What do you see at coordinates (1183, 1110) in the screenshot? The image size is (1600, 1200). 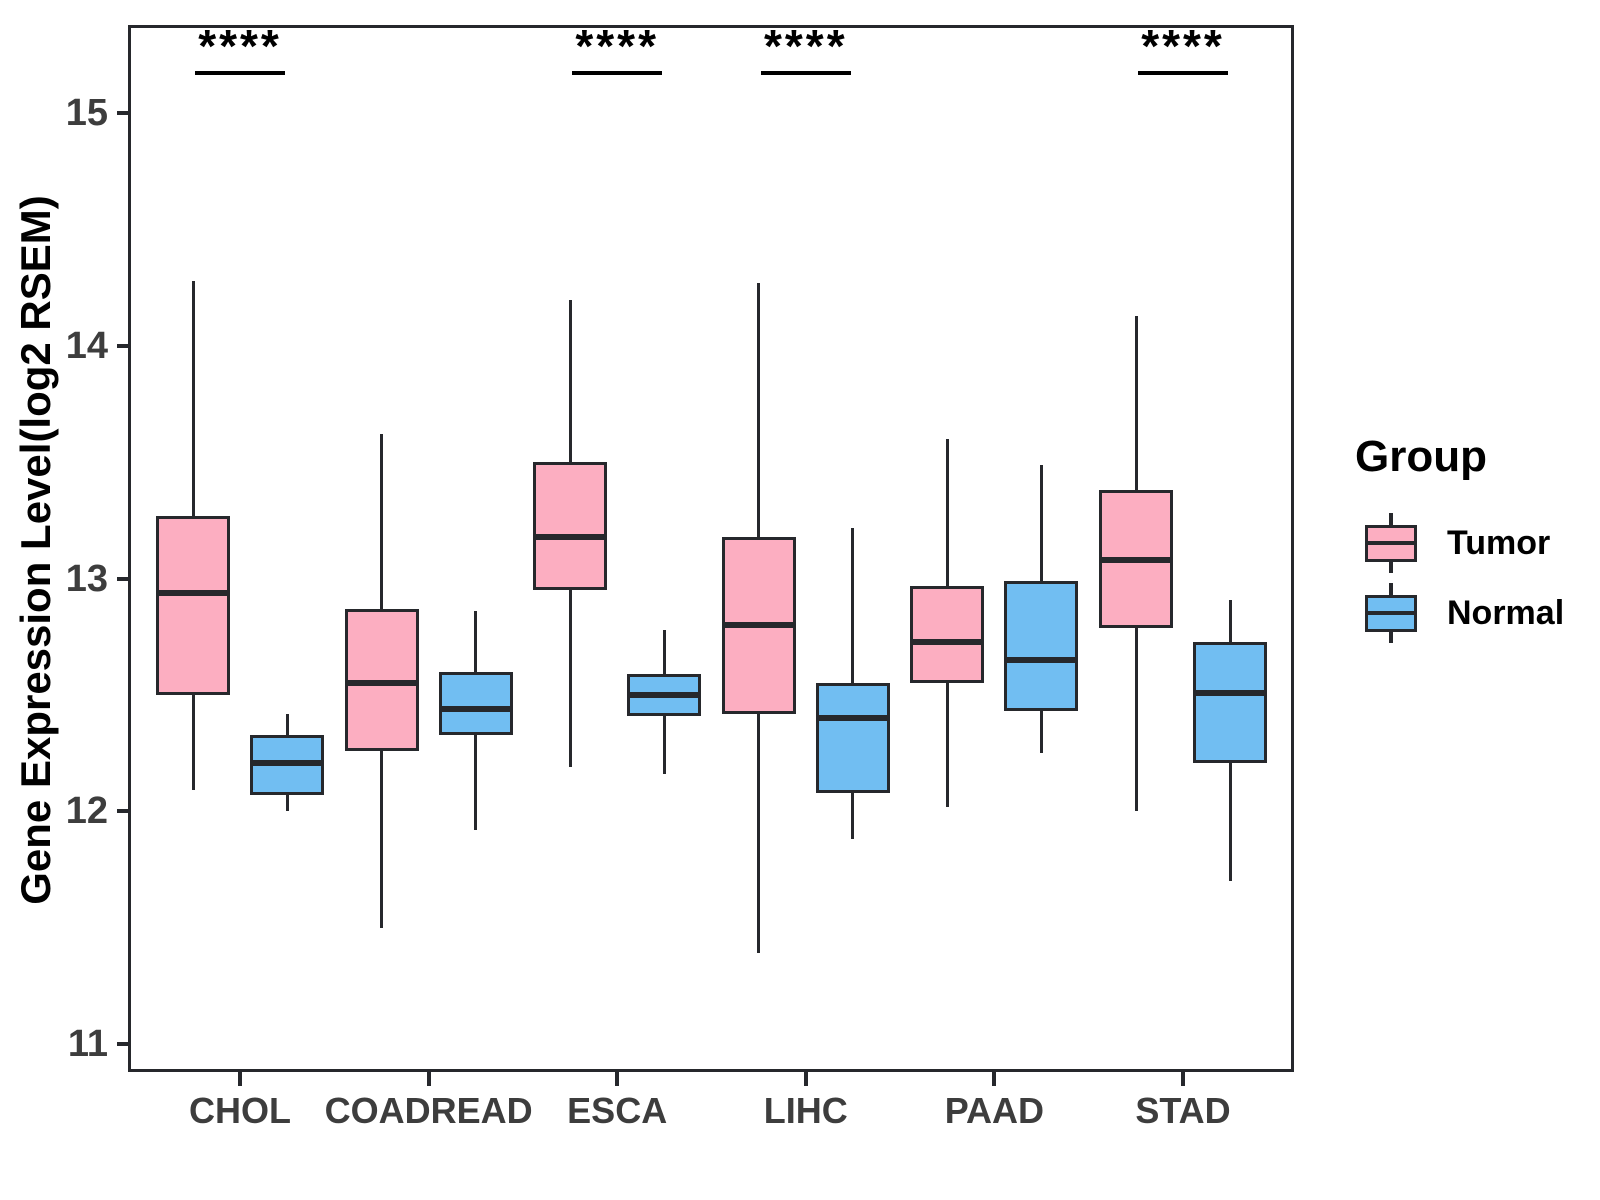 I see `x-tick-label-stad: STAD` at bounding box center [1183, 1110].